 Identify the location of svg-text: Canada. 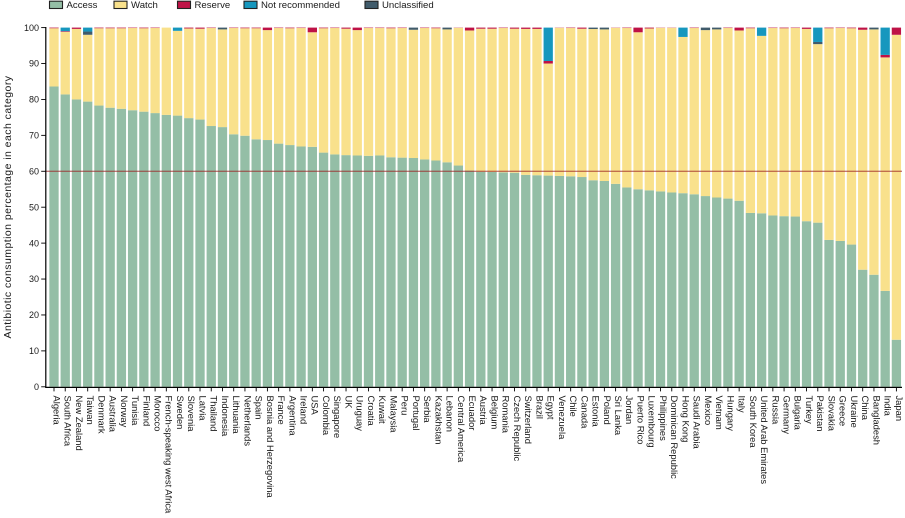
(584, 413).